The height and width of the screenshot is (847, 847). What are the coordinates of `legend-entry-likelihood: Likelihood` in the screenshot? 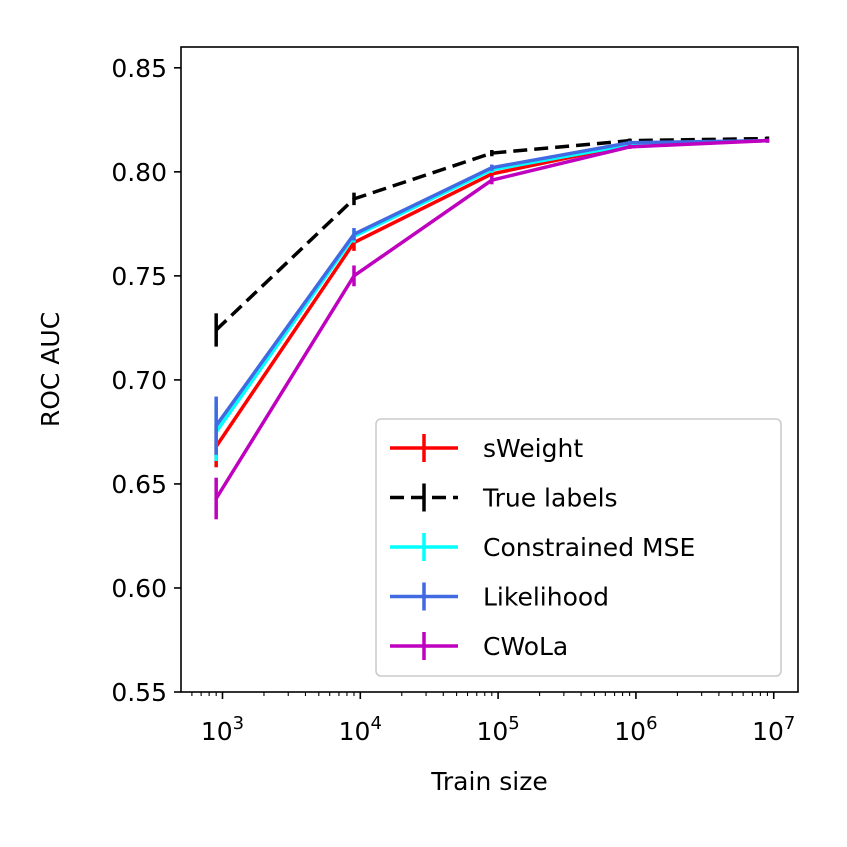 It's located at (499, 597).